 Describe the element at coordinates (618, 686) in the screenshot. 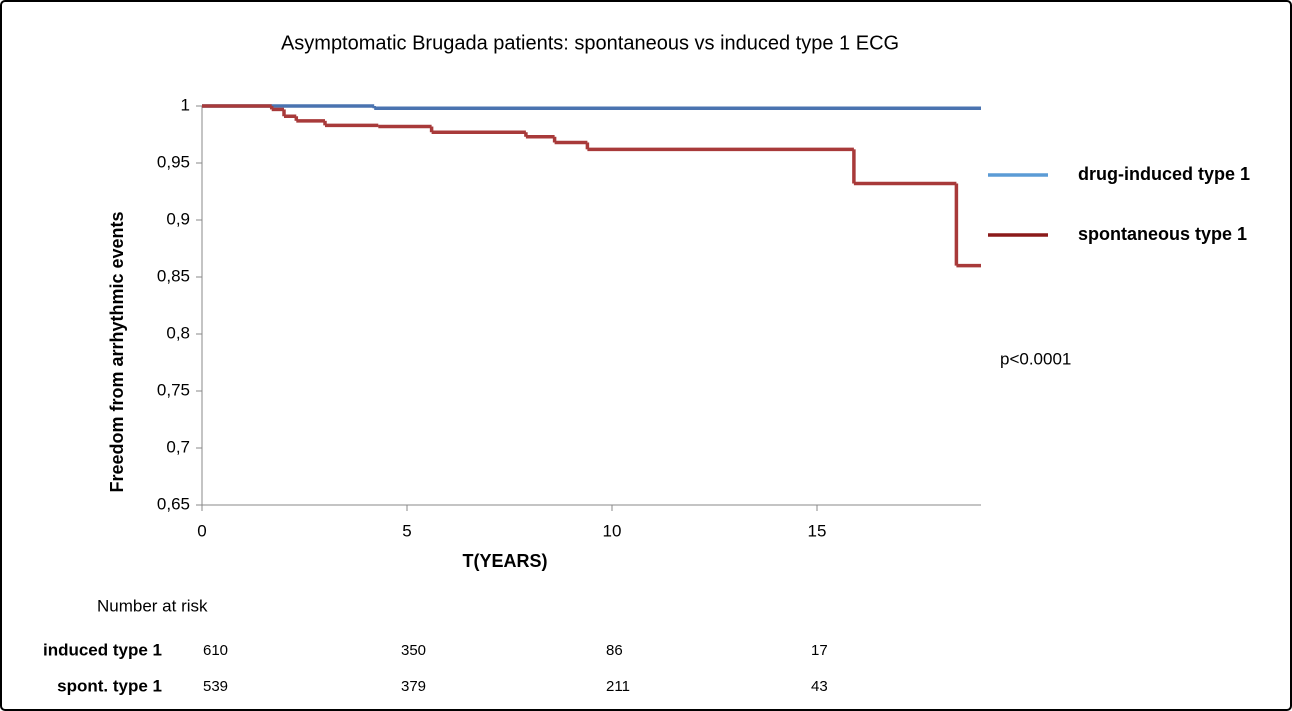

I see `risk-count: 211` at that location.